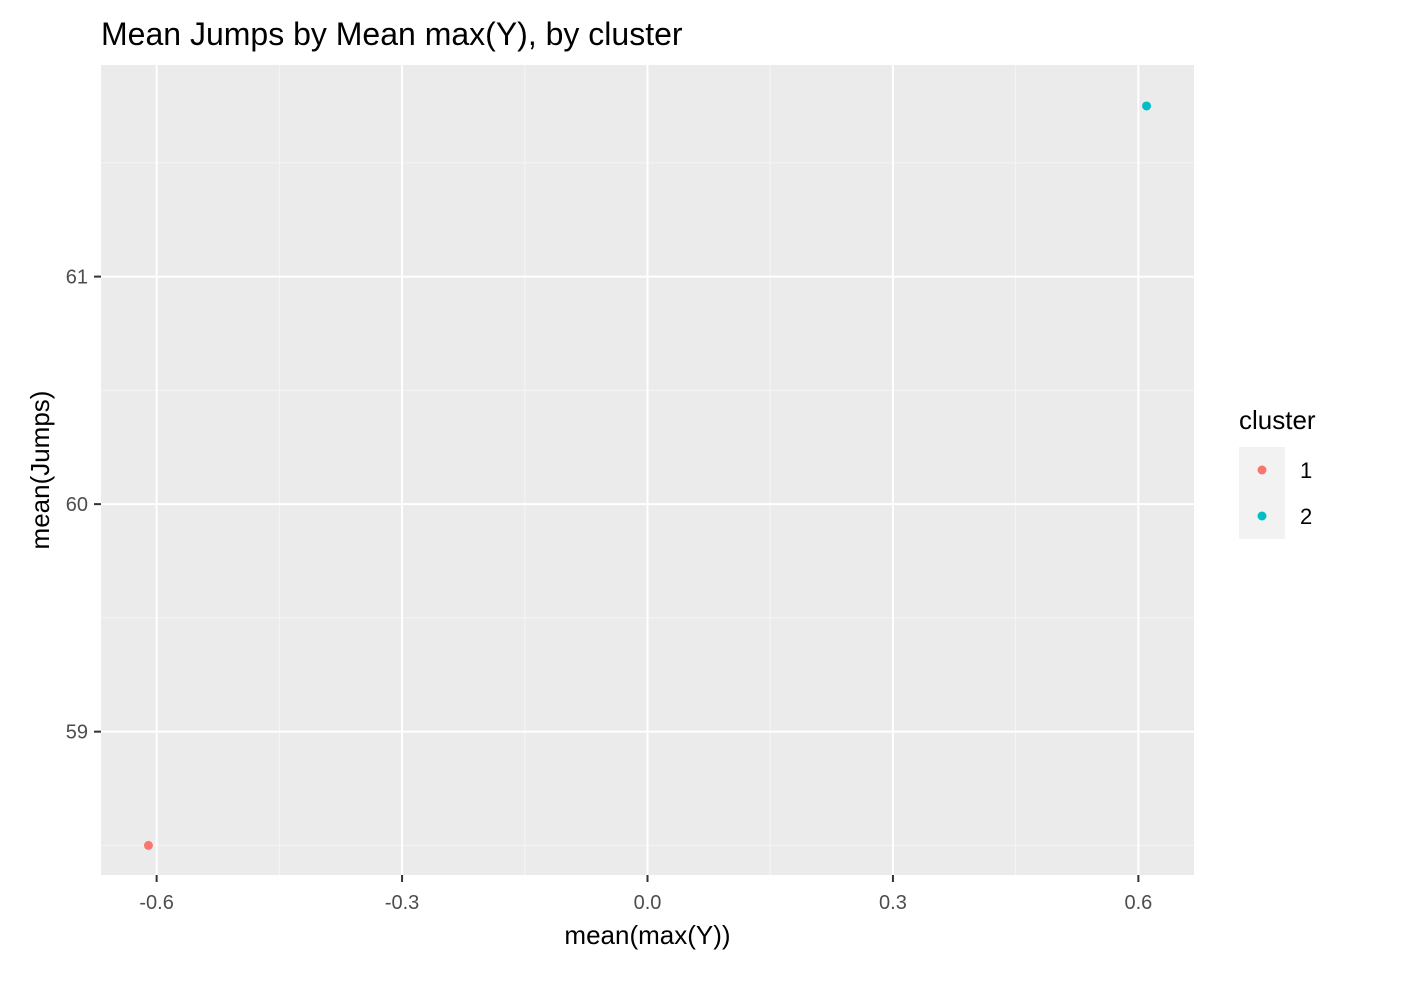 This screenshot has height=983, width=1402. What do you see at coordinates (1277, 420) in the screenshot?
I see `legend-title: cluster` at bounding box center [1277, 420].